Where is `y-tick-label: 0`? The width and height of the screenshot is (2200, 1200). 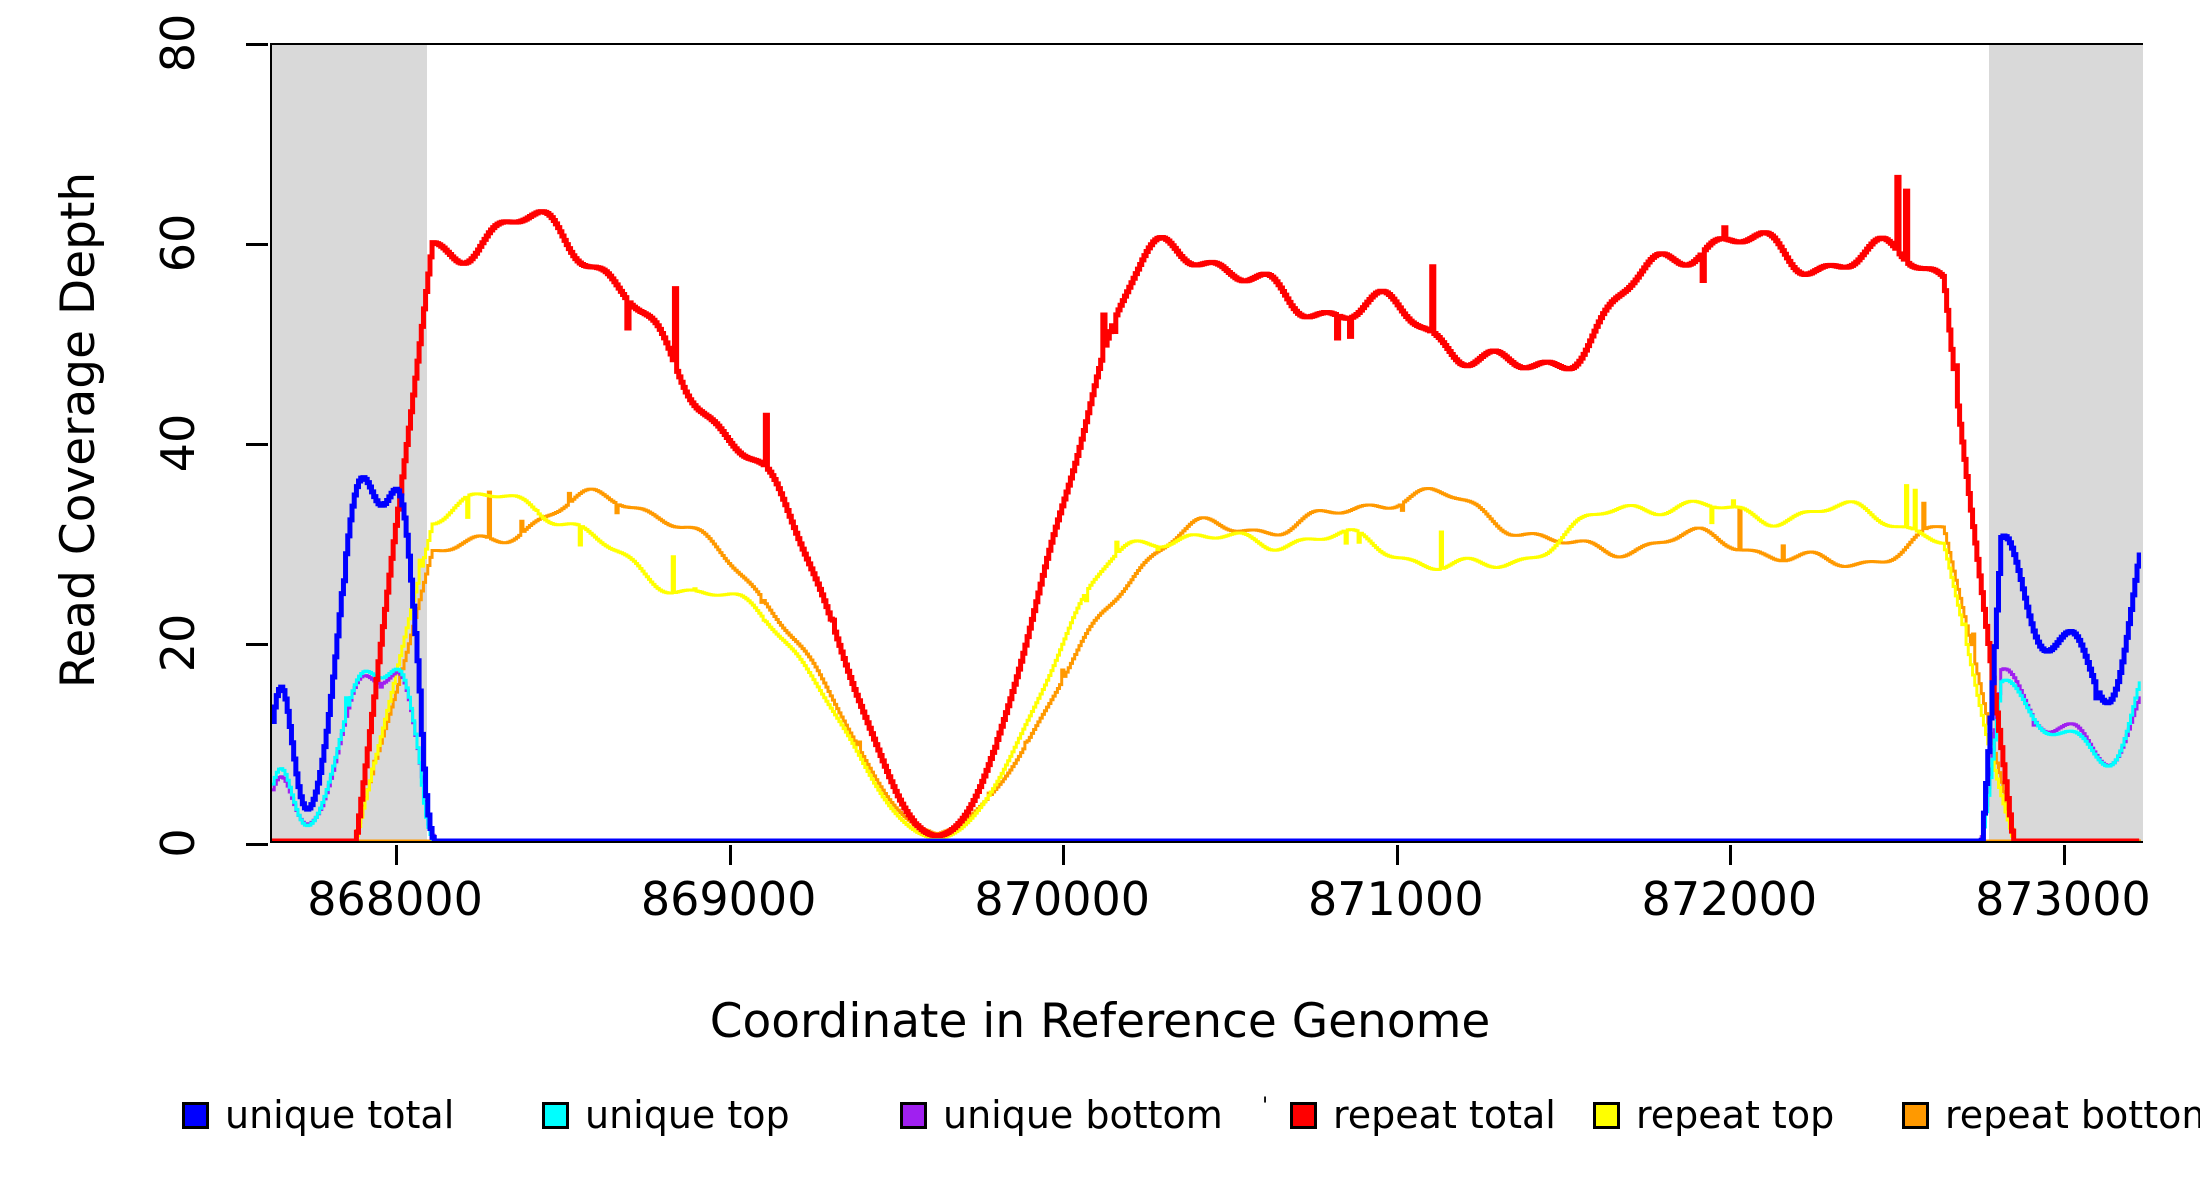
y-tick-label: 0 is located at coordinates (178, 843).